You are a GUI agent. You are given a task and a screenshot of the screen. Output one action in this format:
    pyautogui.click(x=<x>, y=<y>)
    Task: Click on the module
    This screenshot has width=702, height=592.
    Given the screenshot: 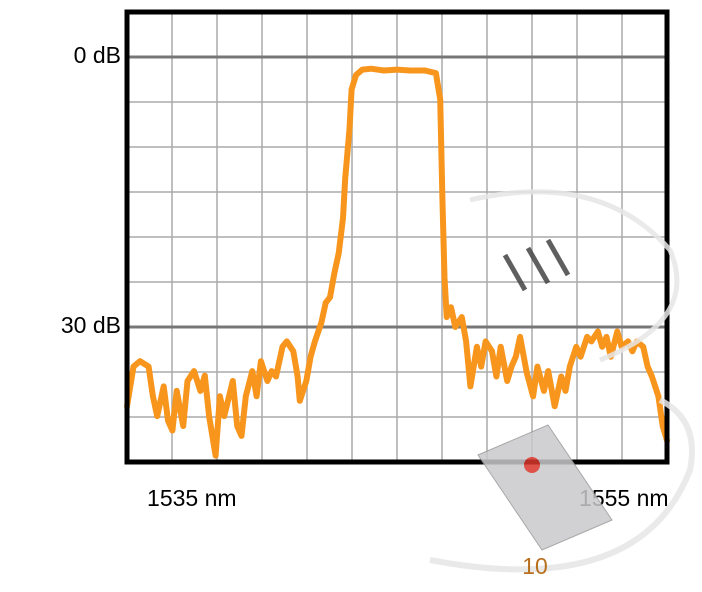 What is the action you would take?
    pyautogui.click(x=545, y=487)
    